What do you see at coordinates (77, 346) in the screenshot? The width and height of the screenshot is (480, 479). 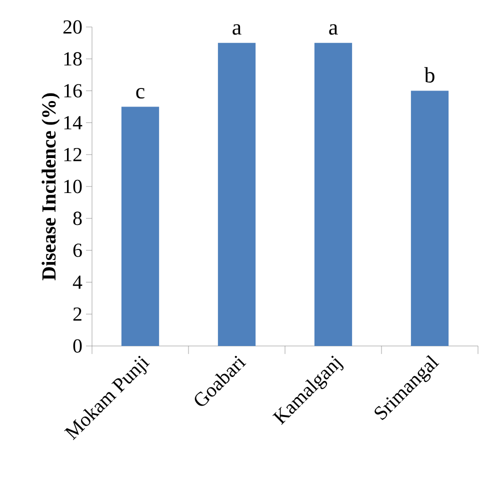 I see `y-tick-label: 0` at bounding box center [77, 346].